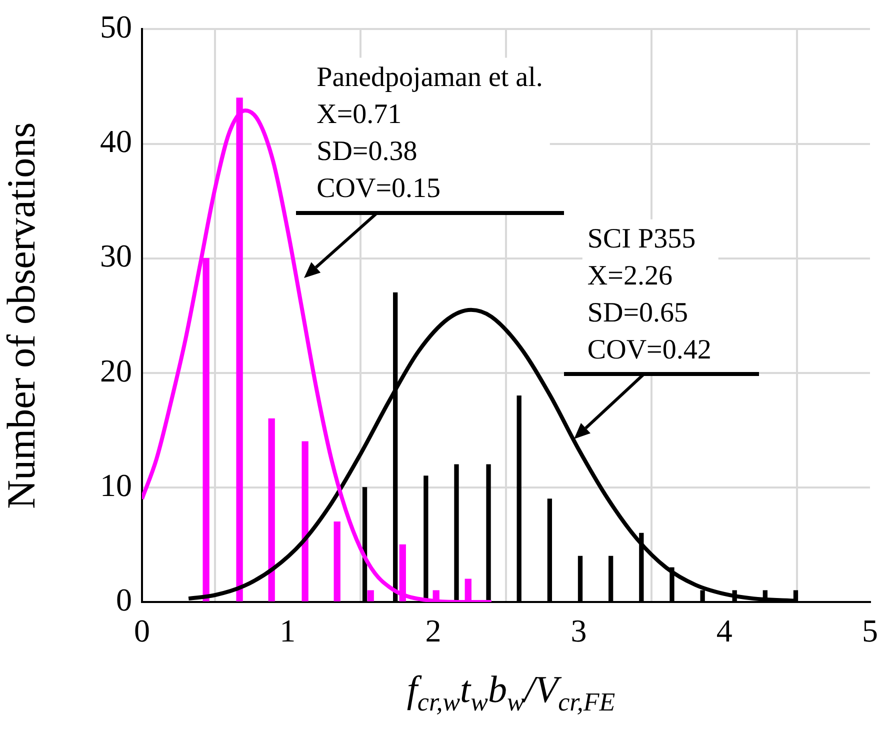 The width and height of the screenshot is (890, 745). Describe the element at coordinates (116, 256) in the screenshot. I see `y-tick-label: 30` at that location.